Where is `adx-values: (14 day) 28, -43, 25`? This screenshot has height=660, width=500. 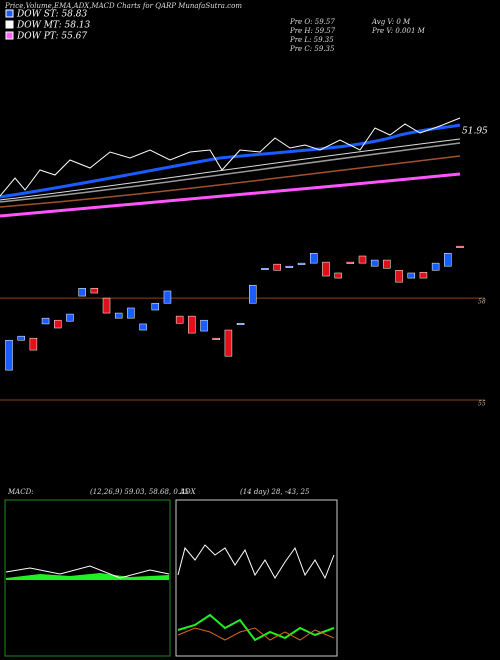
adx-values: (14 day) 28, -43, 25 is located at coordinates (275, 492).